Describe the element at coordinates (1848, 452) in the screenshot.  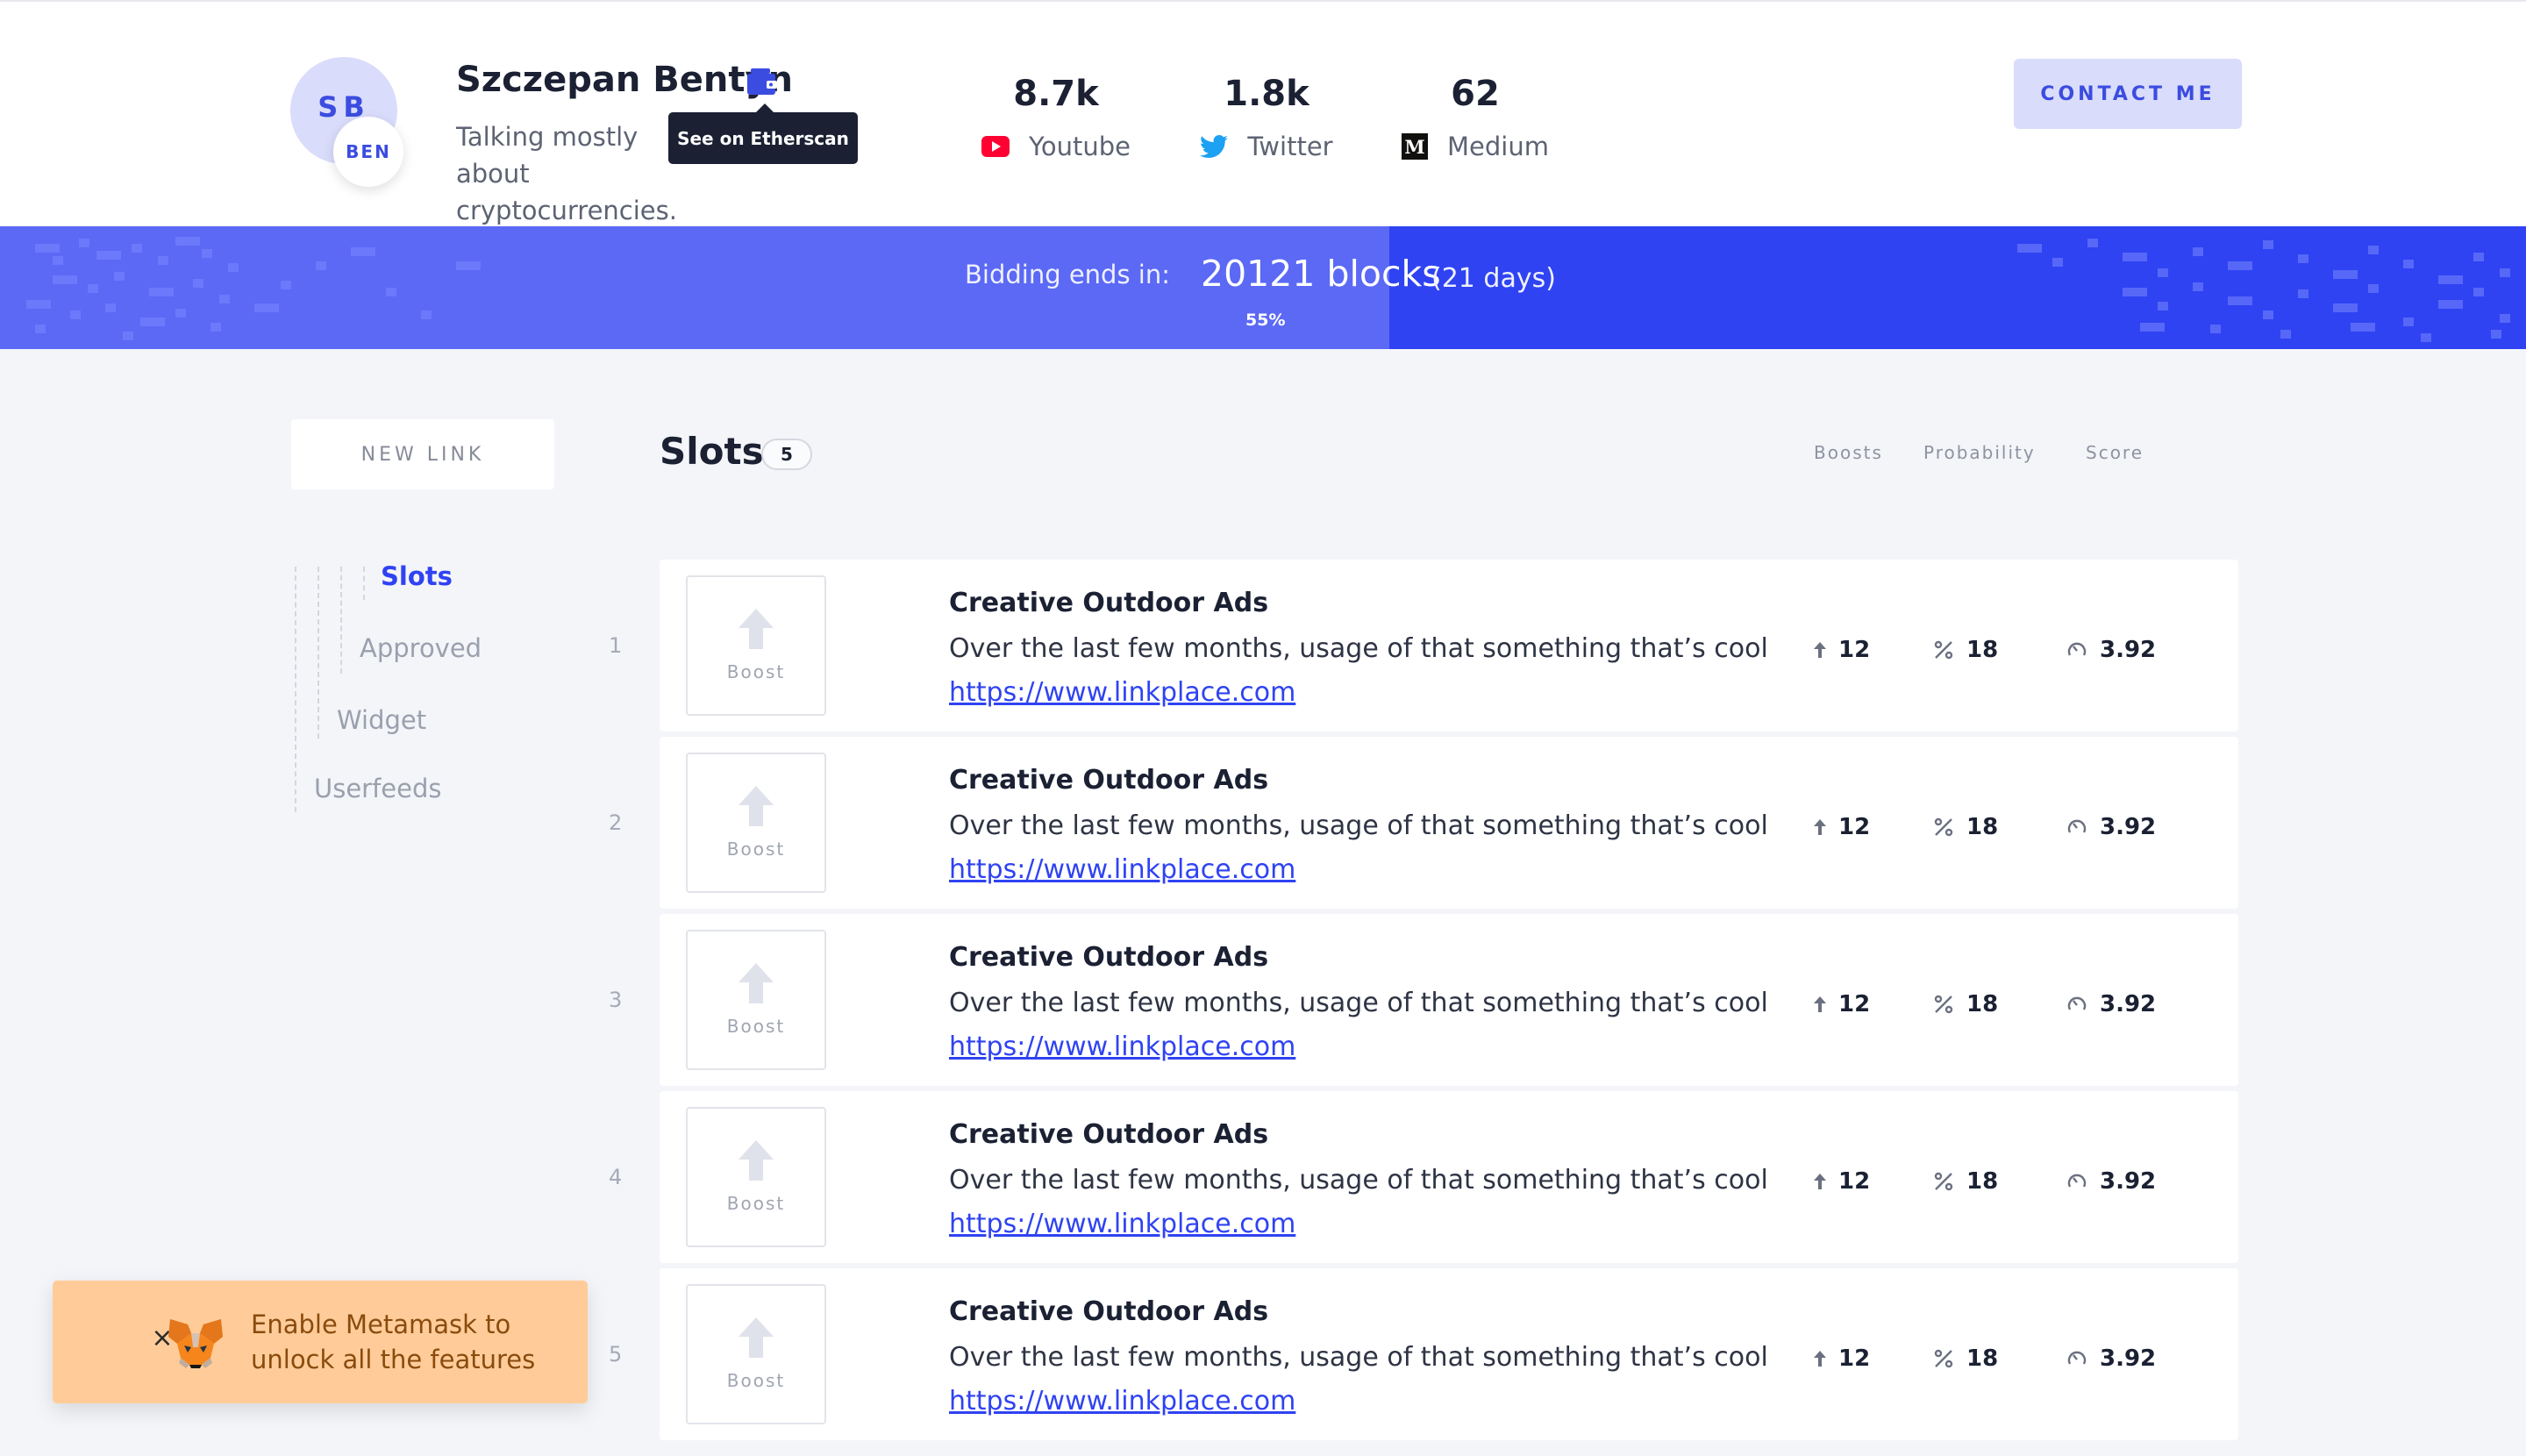
I see `column-header-boosts: Boosts` at that location.